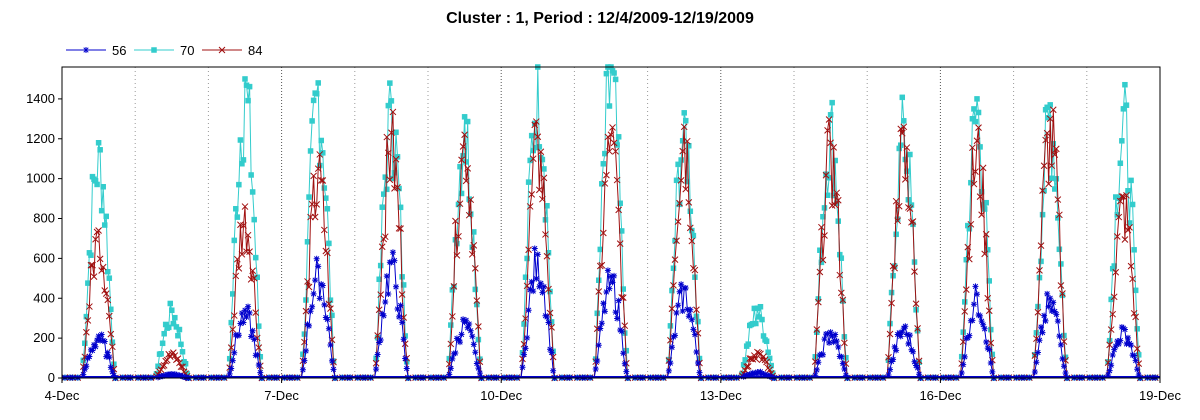 The width and height of the screenshot is (1200, 420). Describe the element at coordinates (40, 138) in the screenshot. I see `y-tick-label: 1200` at that location.